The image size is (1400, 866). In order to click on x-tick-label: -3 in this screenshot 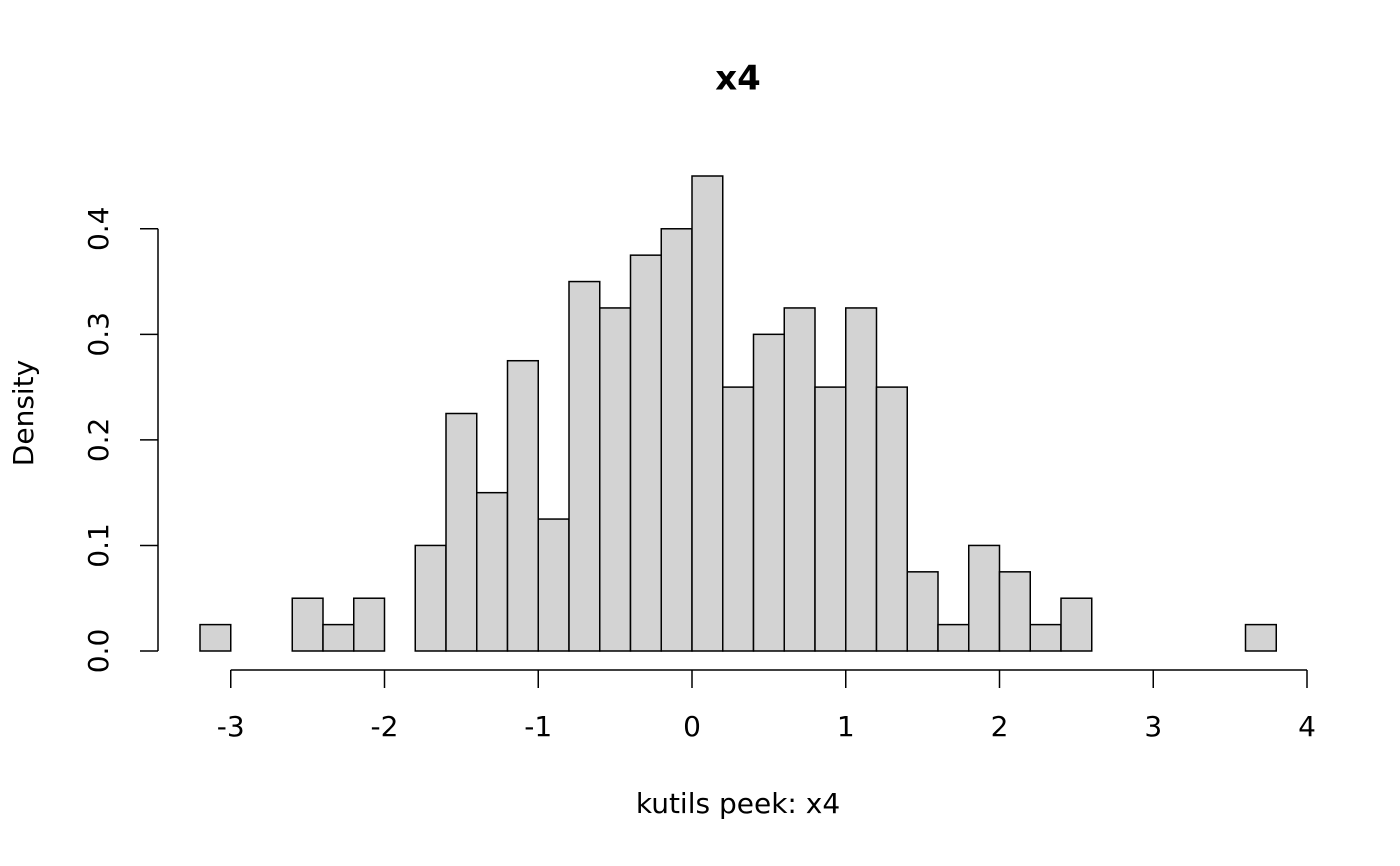, I will do `click(231, 726)`.